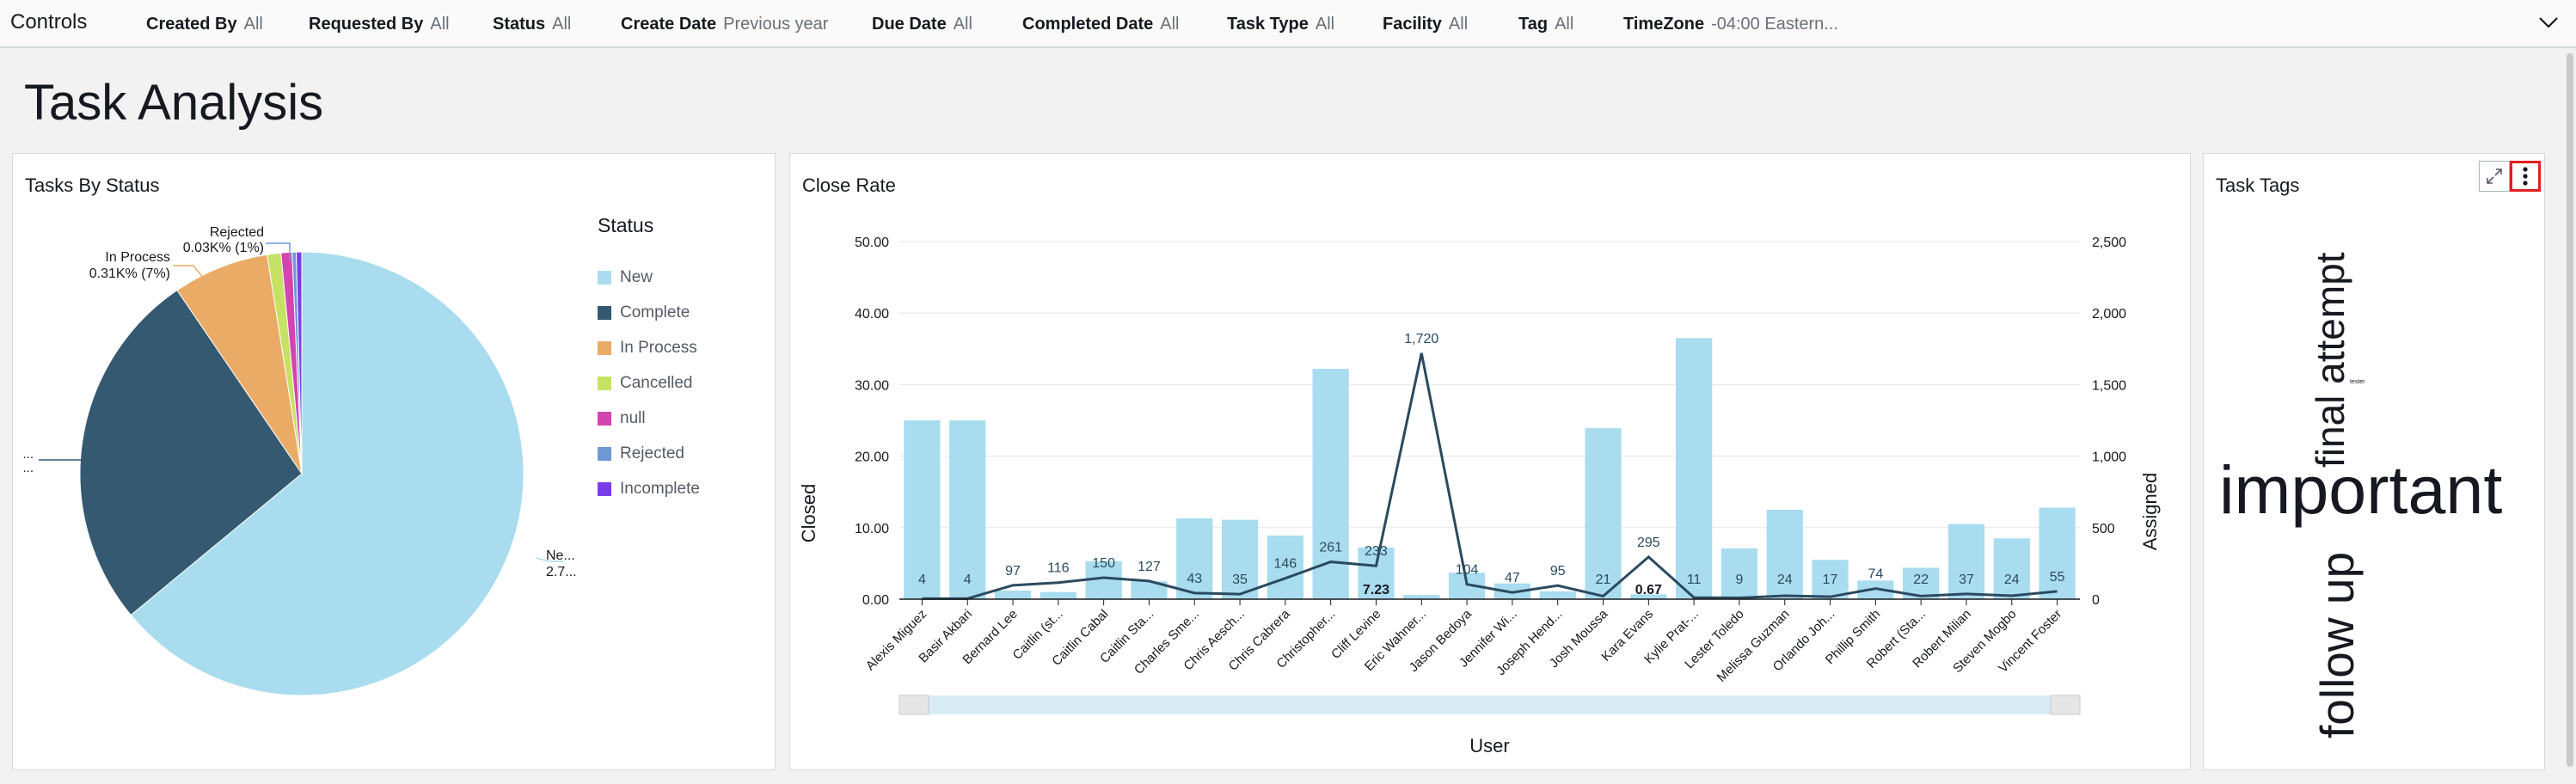 The image size is (2576, 784). What do you see at coordinates (2570, 410) in the screenshot?
I see `scrollbar-thumb` at bounding box center [2570, 410].